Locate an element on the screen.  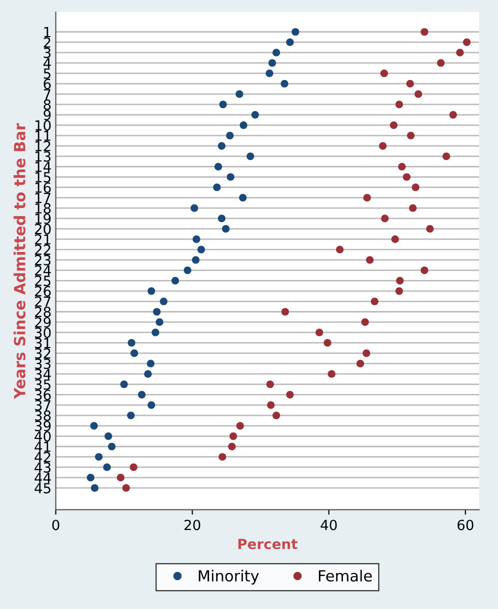
y-tick-label: 23 is located at coordinates (42, 260).